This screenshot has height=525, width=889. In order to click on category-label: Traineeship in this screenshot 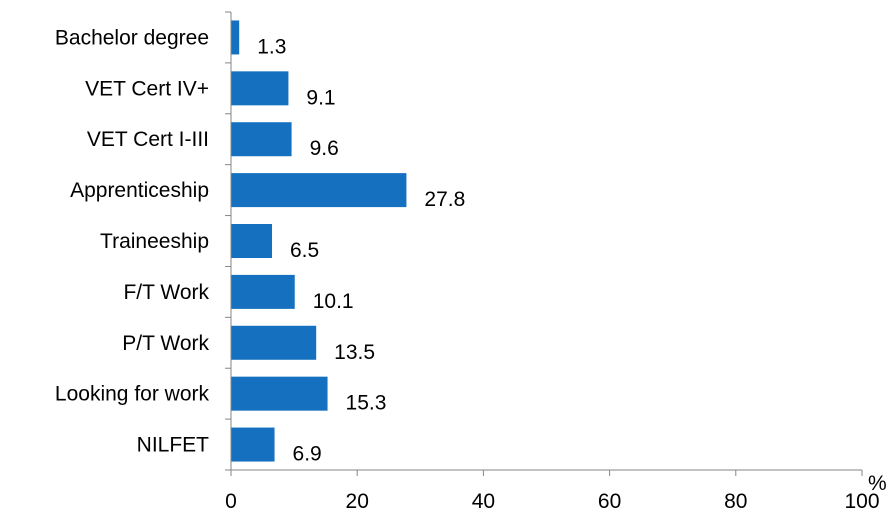, I will do `click(154, 241)`.